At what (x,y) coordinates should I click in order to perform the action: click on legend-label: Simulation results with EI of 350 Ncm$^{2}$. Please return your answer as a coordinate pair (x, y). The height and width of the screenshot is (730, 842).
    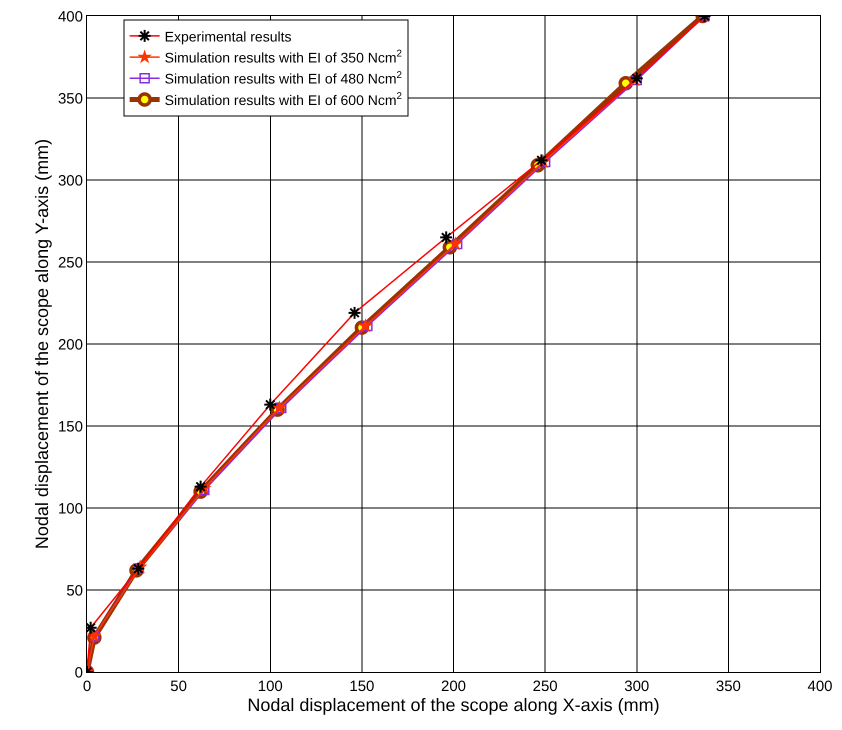
    Looking at the image, I should click on (283, 57).